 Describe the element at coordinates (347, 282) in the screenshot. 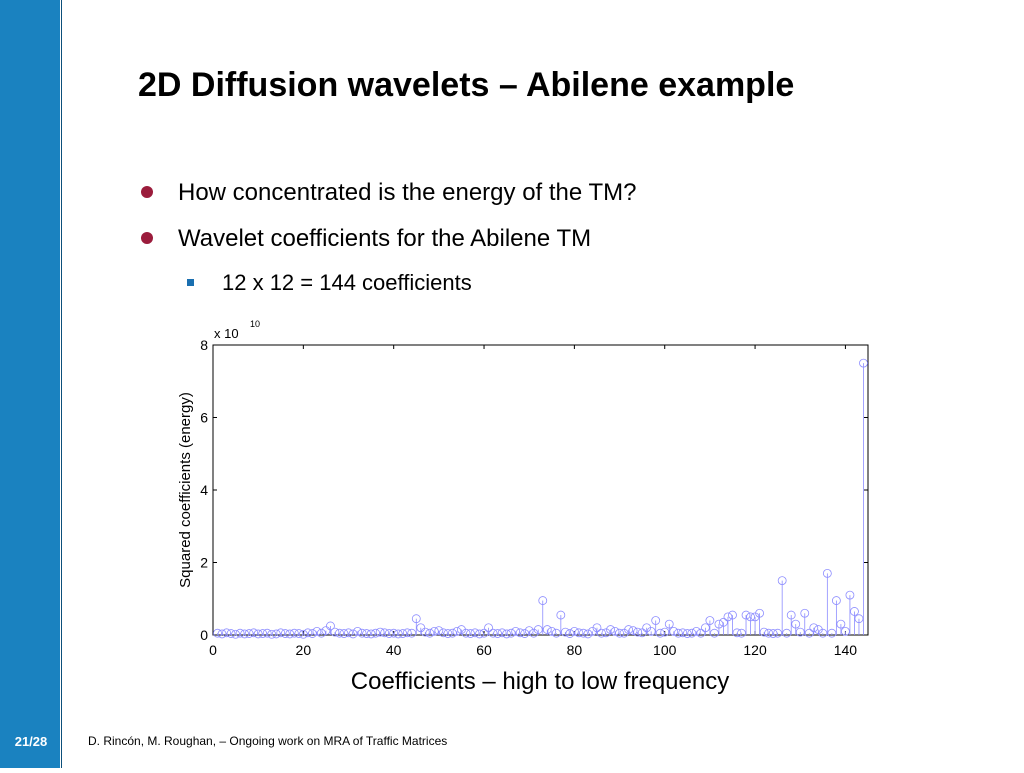

I see `sub-bullet-text: 12 x 12 = 144 coefficients` at that location.